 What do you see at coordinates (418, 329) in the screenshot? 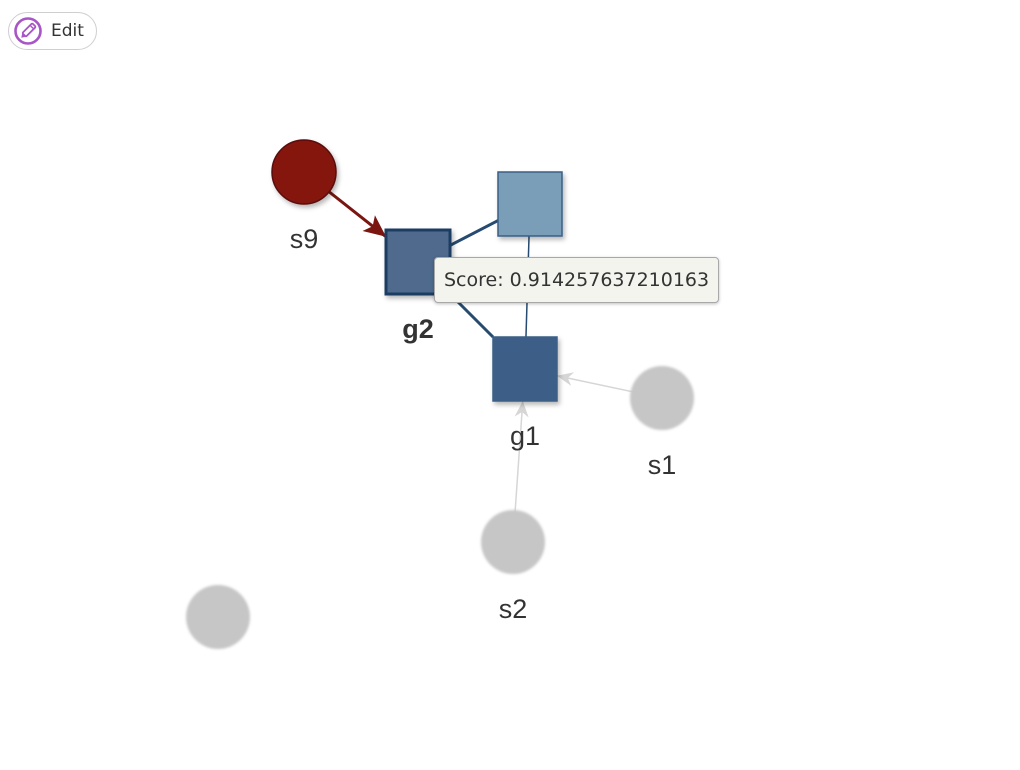
I see `node-label-g2: g2` at bounding box center [418, 329].